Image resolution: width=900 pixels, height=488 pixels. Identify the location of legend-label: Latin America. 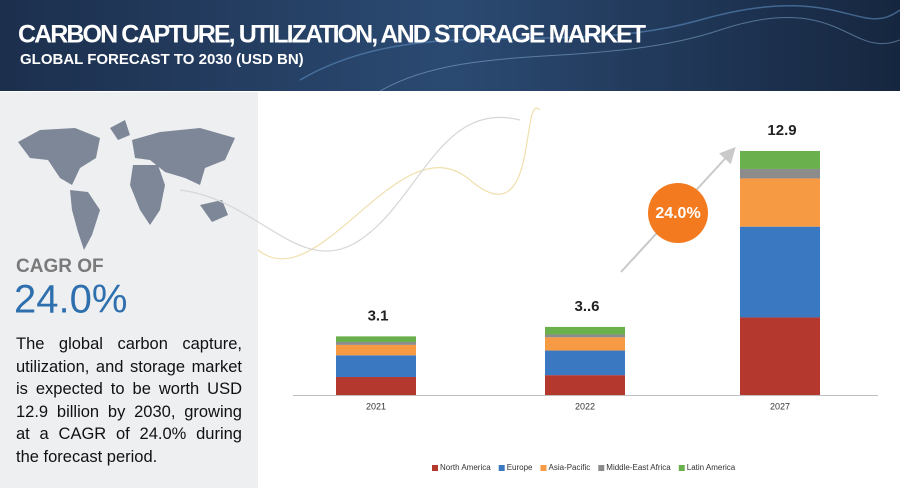
(711, 467).